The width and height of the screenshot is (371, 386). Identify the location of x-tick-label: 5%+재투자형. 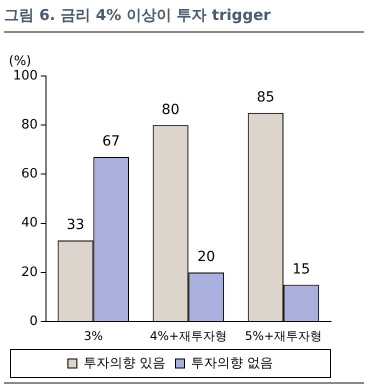
(283, 335).